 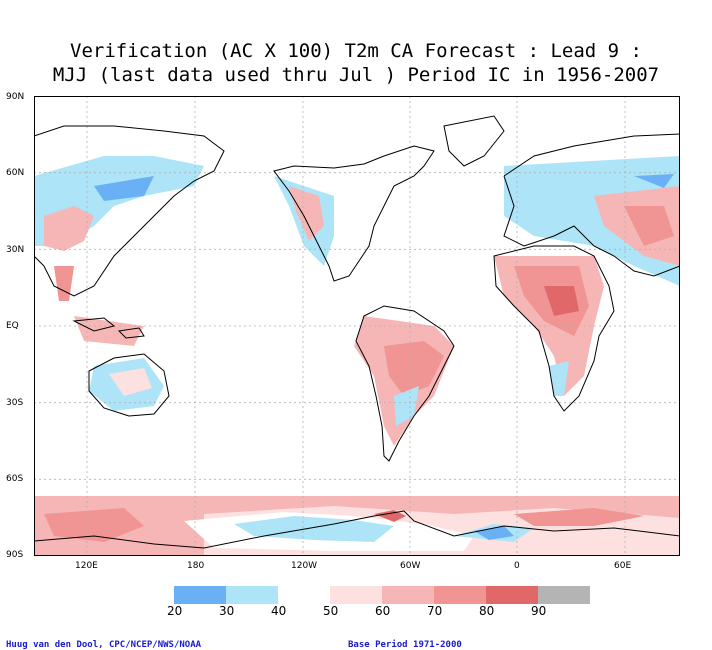 What do you see at coordinates (86, 566) in the screenshot?
I see `lon-label-120e: 120E` at bounding box center [86, 566].